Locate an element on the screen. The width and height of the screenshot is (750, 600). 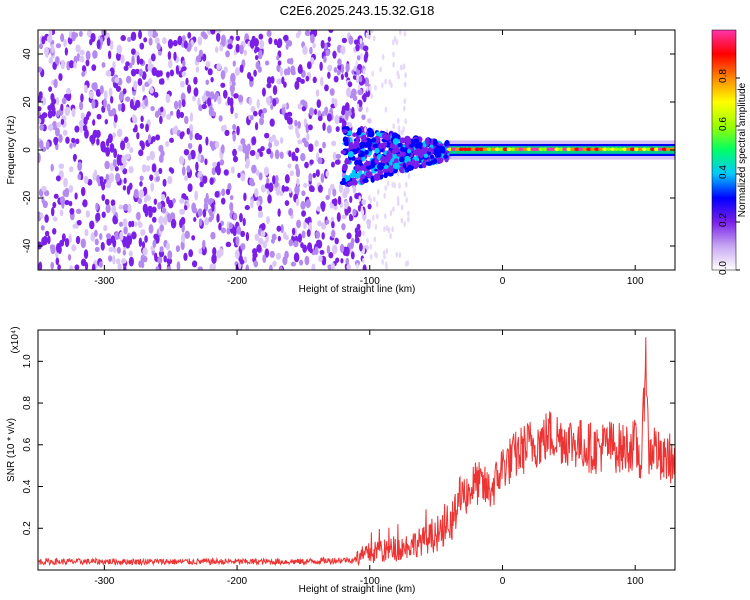
snr-scale-label: (x10⁴) is located at coordinates (15, 339).